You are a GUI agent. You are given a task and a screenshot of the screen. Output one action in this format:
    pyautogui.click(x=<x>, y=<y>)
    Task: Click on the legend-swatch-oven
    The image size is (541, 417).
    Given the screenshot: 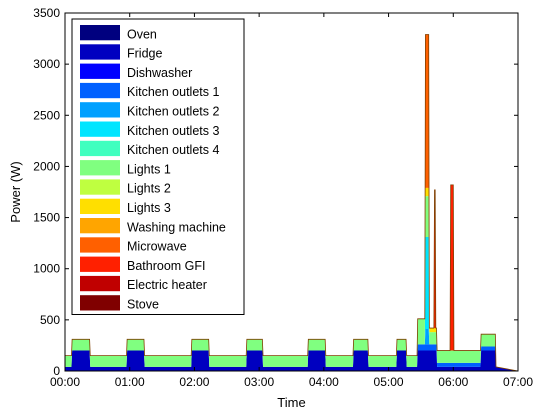 What is the action you would take?
    pyautogui.click(x=100, y=33)
    